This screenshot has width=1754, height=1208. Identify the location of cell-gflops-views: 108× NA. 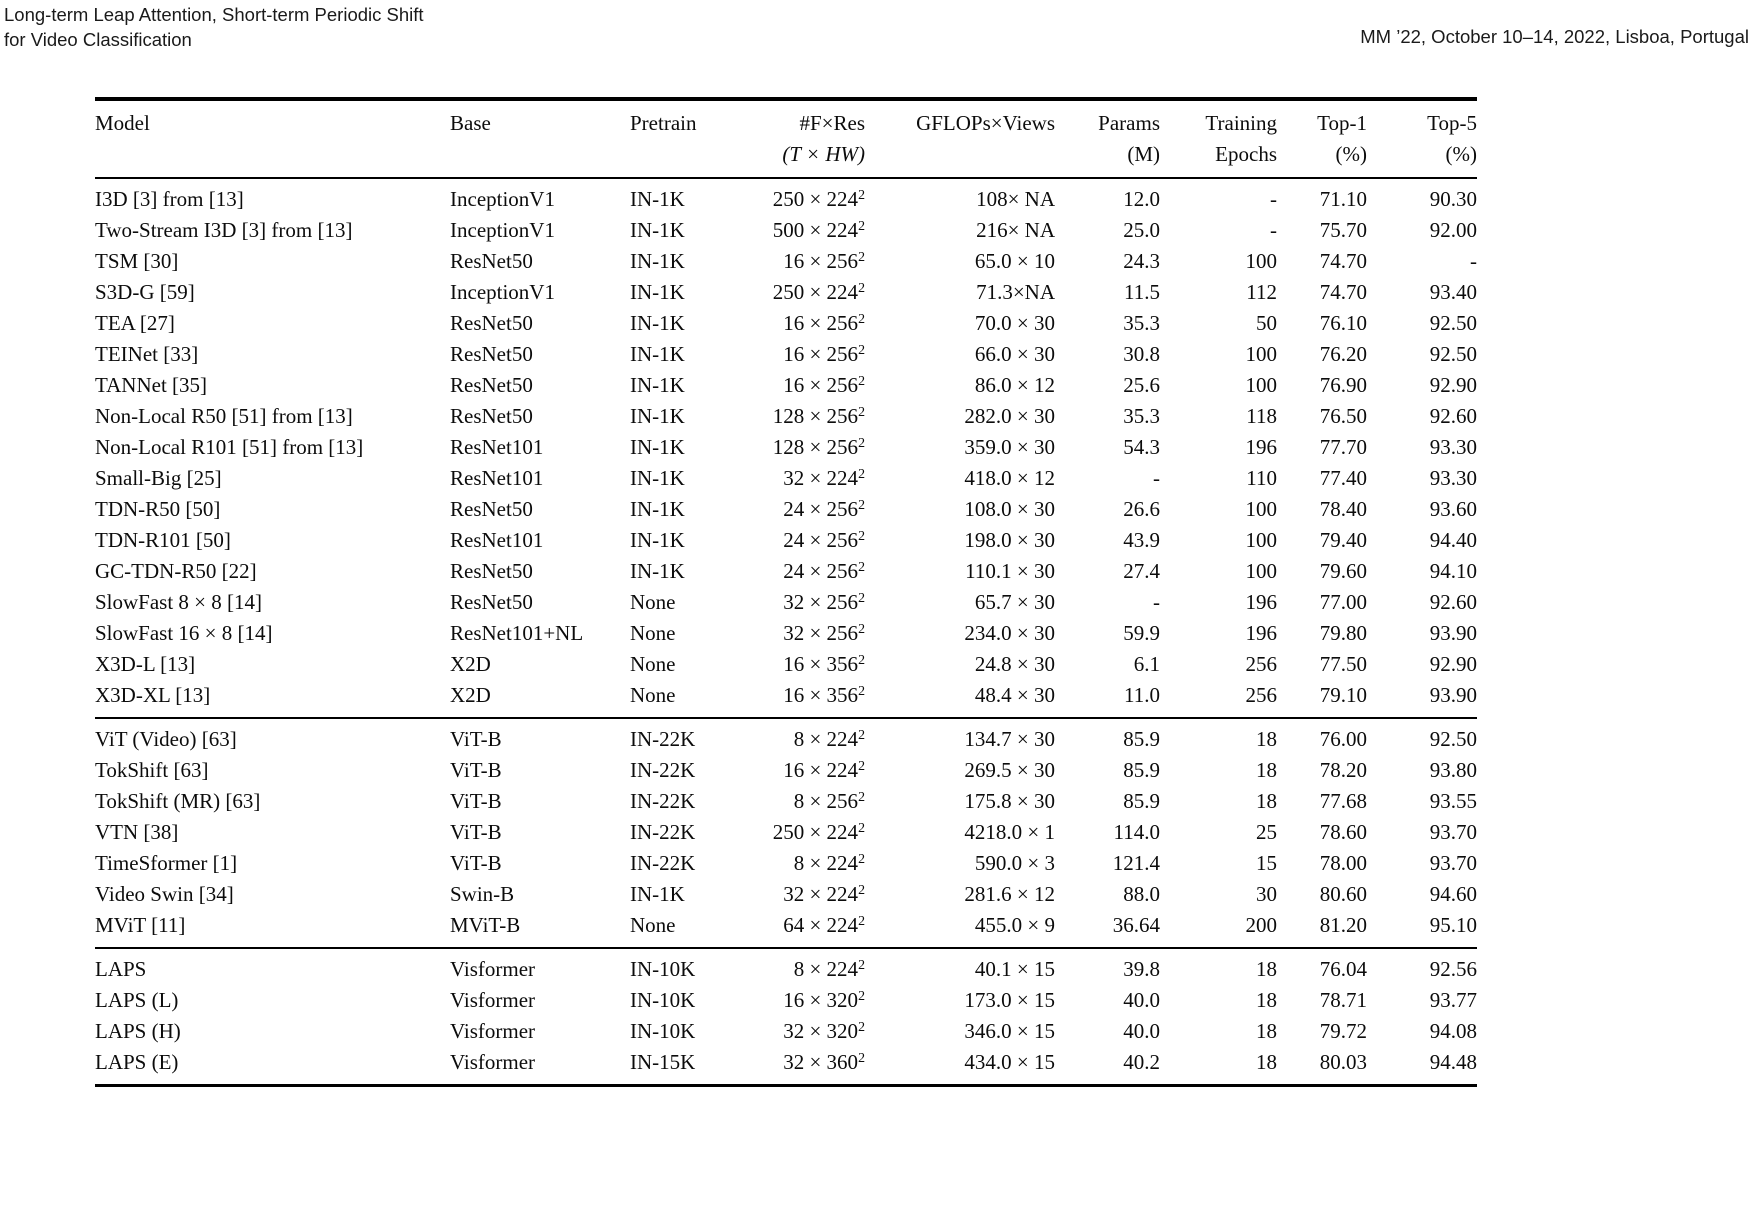
(1015, 199).